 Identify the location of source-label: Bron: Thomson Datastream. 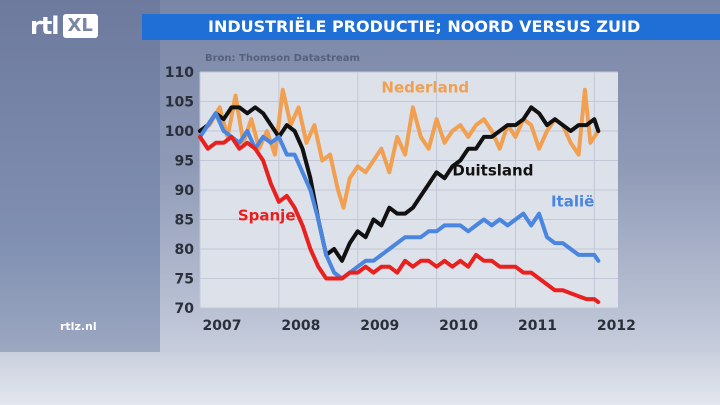
(282, 58).